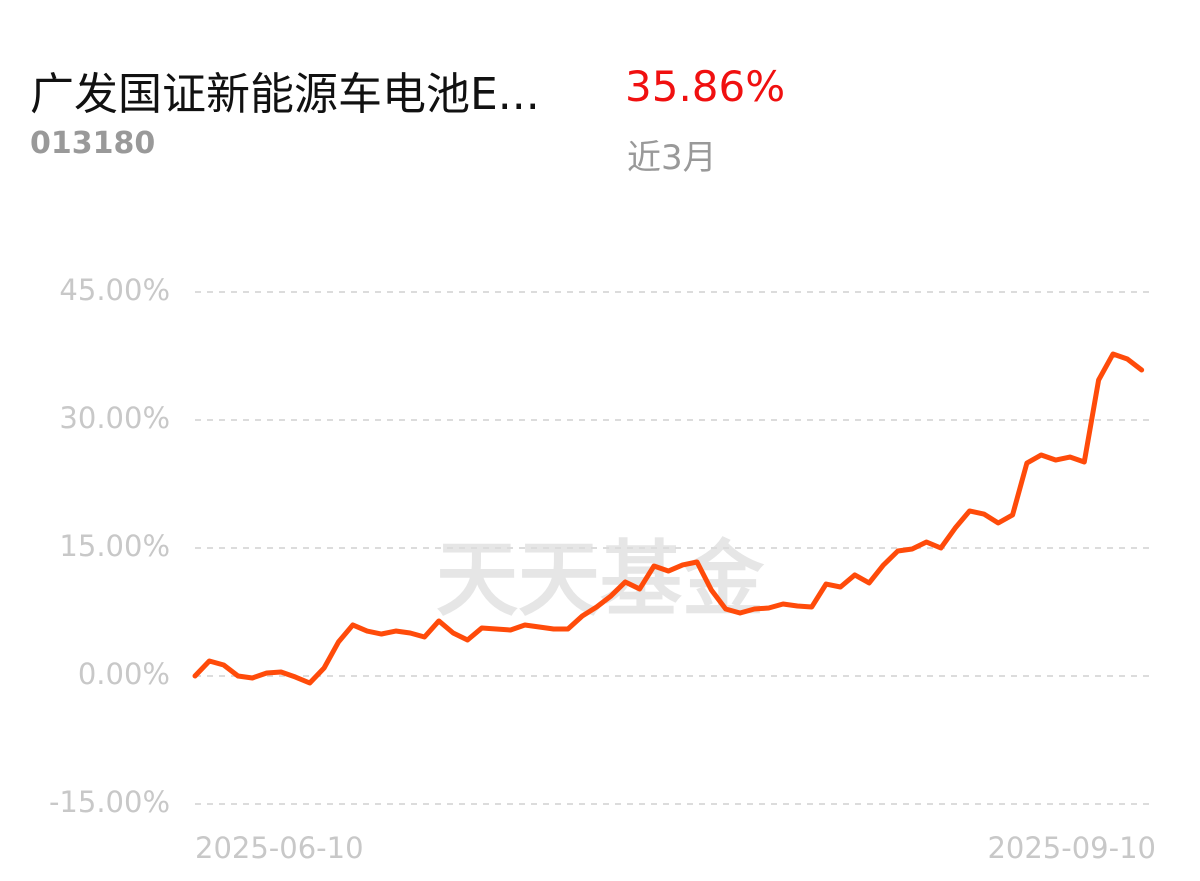  I want to click on y-tick-label: 15.00%, so click(114, 546).